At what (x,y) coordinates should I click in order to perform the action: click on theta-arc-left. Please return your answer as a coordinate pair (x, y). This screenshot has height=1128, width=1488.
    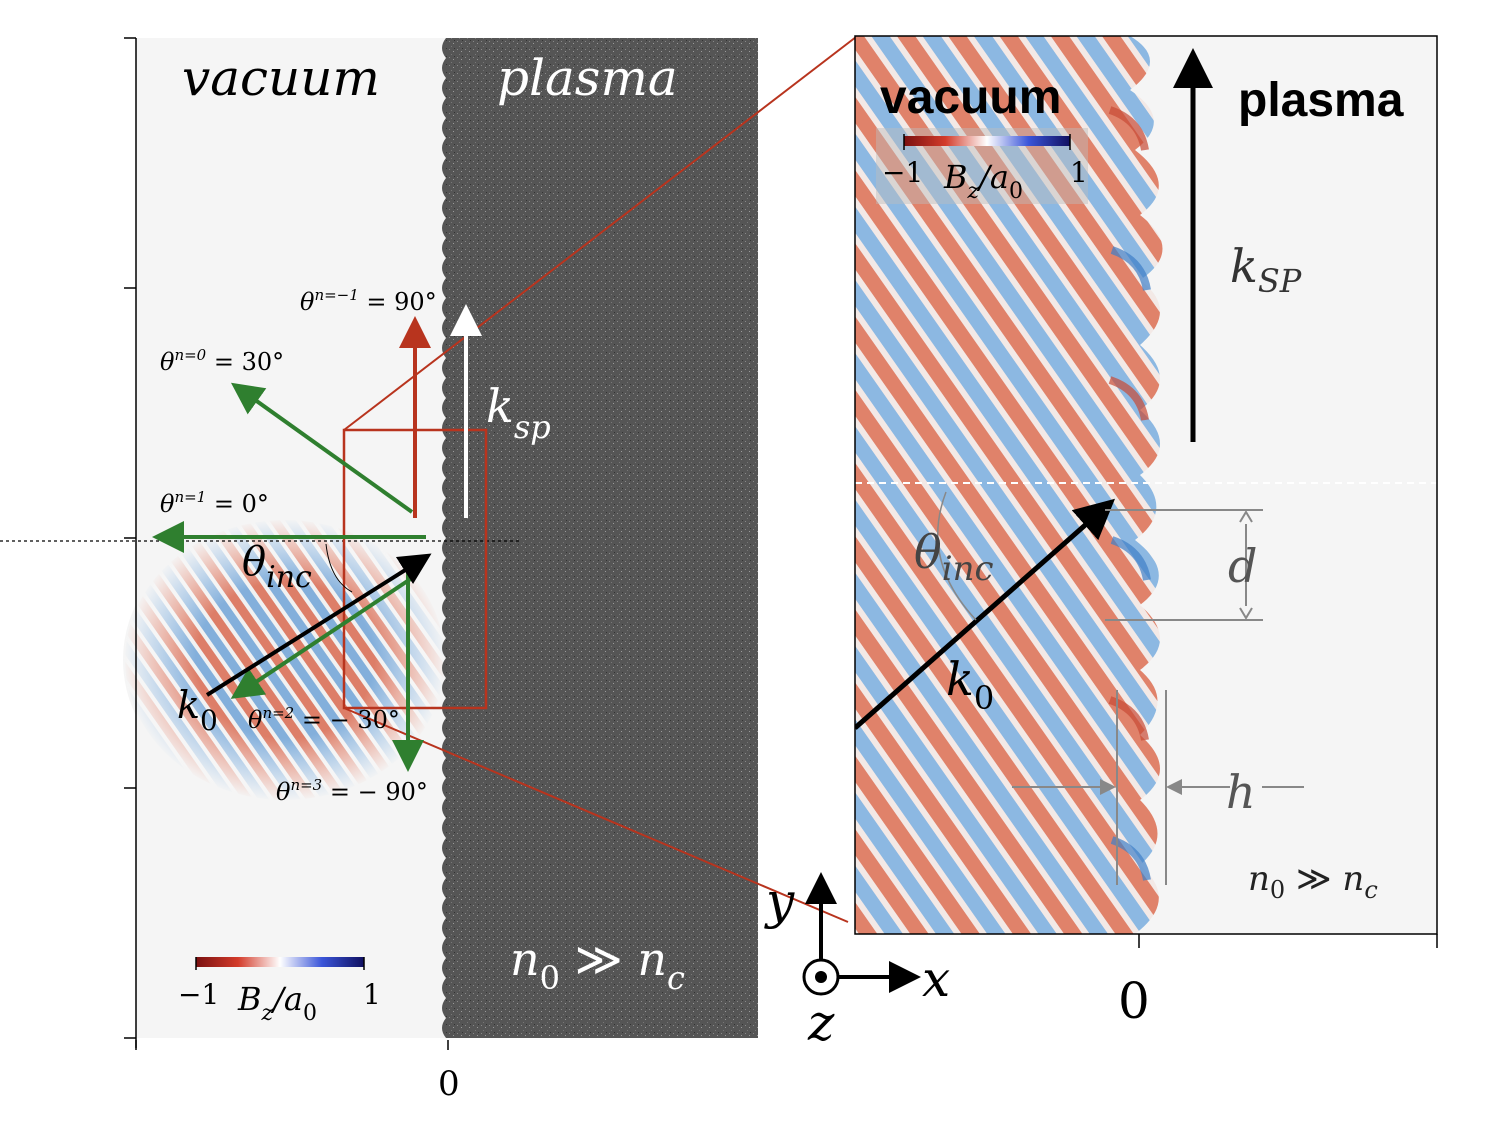
    Looking at the image, I should click on (339, 568).